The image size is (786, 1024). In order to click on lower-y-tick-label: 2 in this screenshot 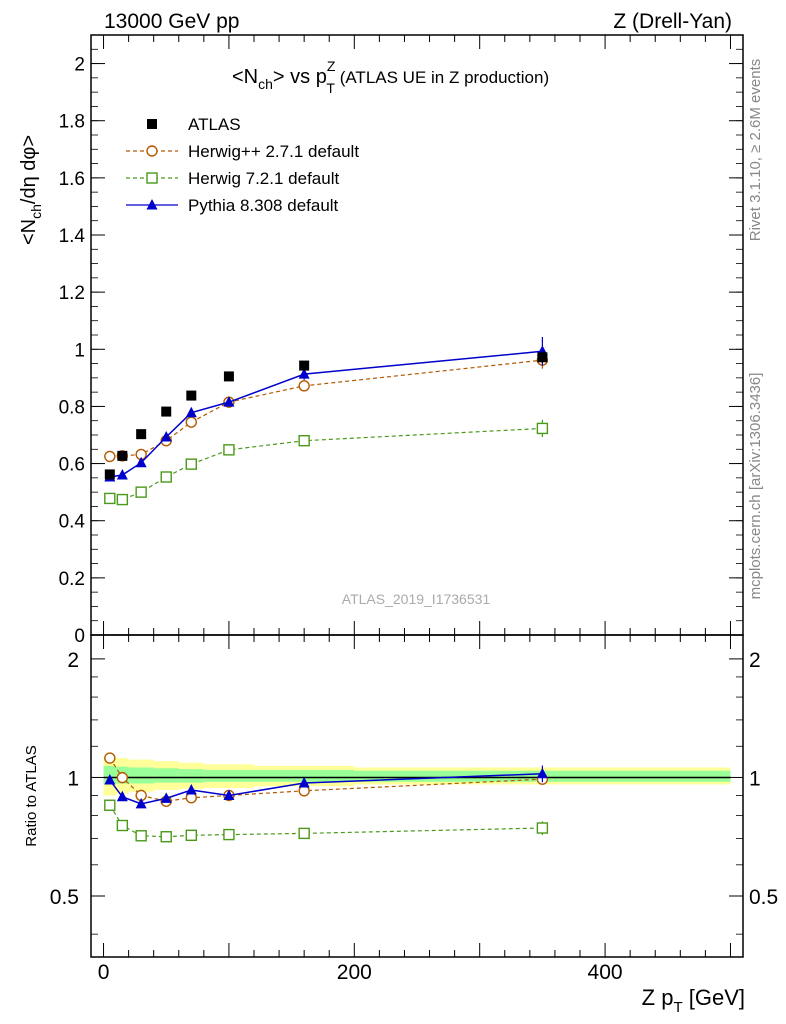, I will do `click(73, 660)`.